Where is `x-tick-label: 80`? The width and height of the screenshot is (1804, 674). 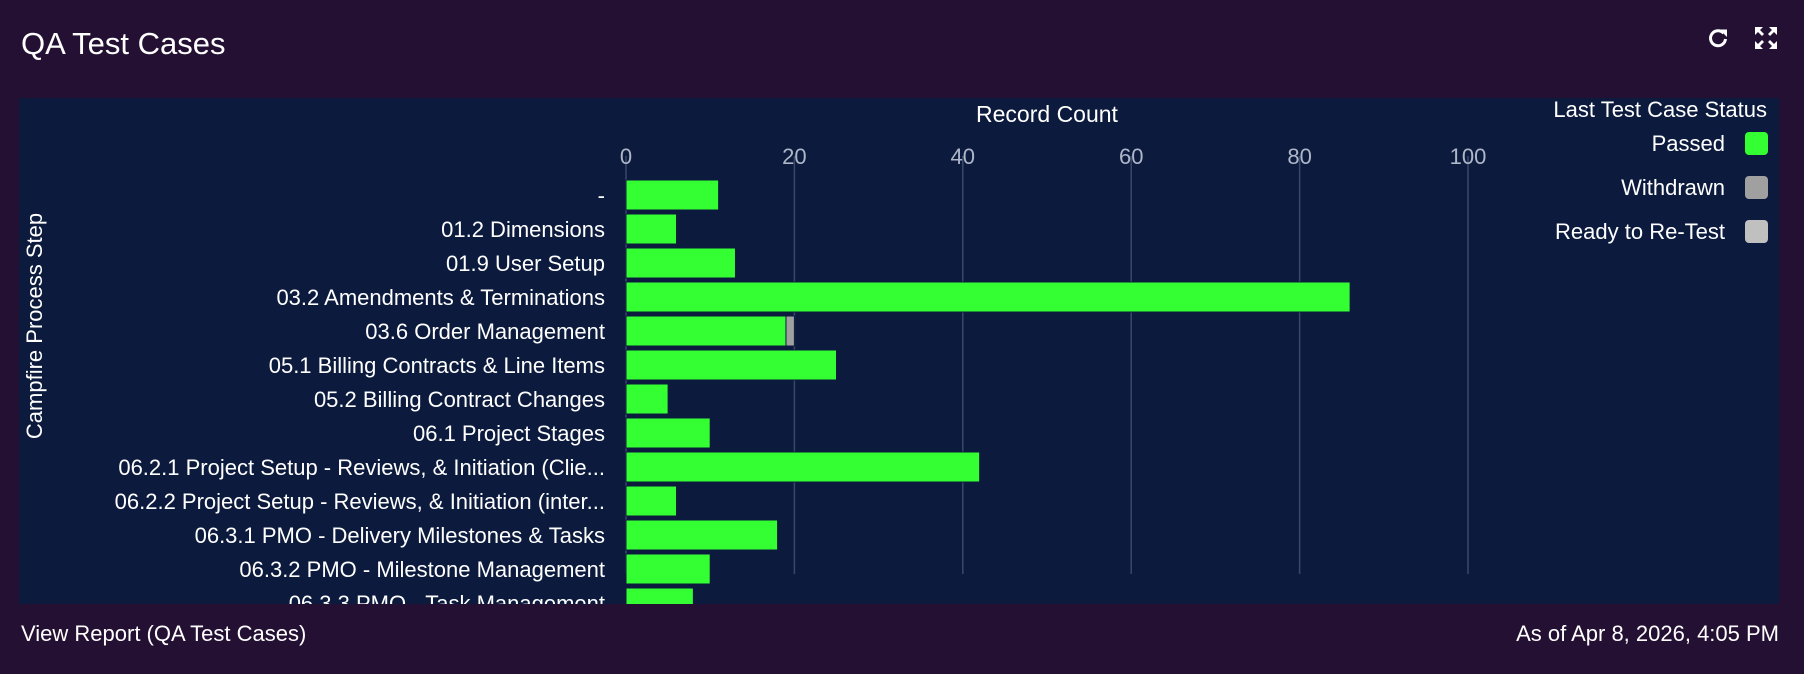
x-tick-label: 80 is located at coordinates (1299, 156).